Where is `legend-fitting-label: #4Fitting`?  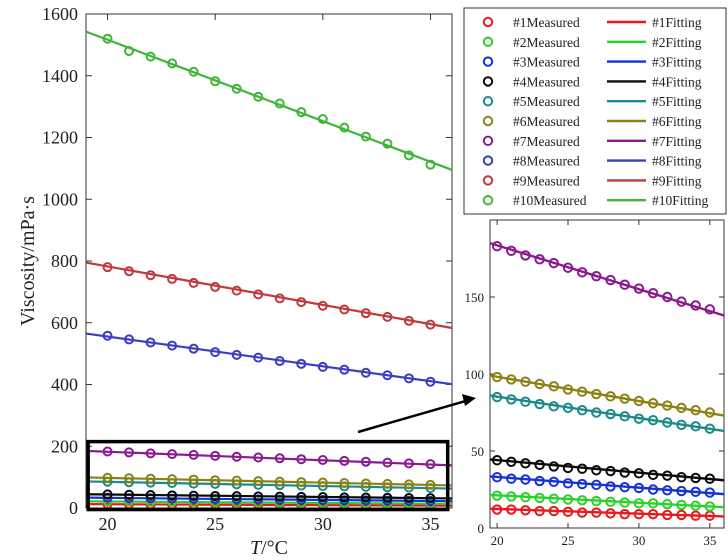 legend-fitting-label: #4Fitting is located at coordinates (677, 81).